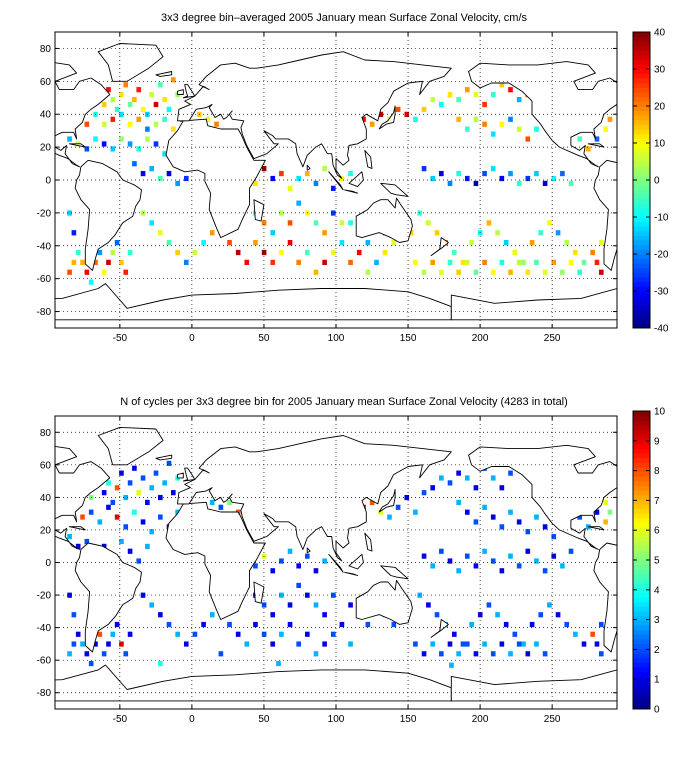  What do you see at coordinates (46, 115) in the screenshot?
I see `y-tick-label: 40` at bounding box center [46, 115].